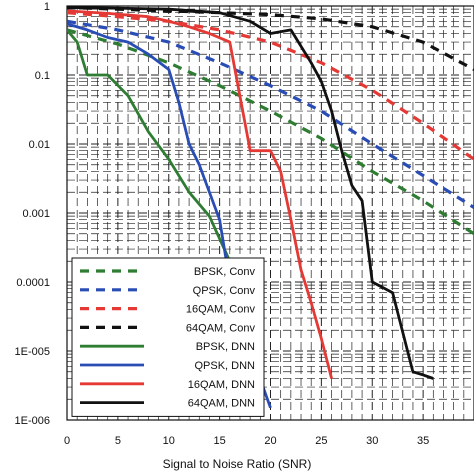 The height and width of the screenshot is (474, 474). I want to click on legend-label: 64QAM, Conv, so click(221, 328).